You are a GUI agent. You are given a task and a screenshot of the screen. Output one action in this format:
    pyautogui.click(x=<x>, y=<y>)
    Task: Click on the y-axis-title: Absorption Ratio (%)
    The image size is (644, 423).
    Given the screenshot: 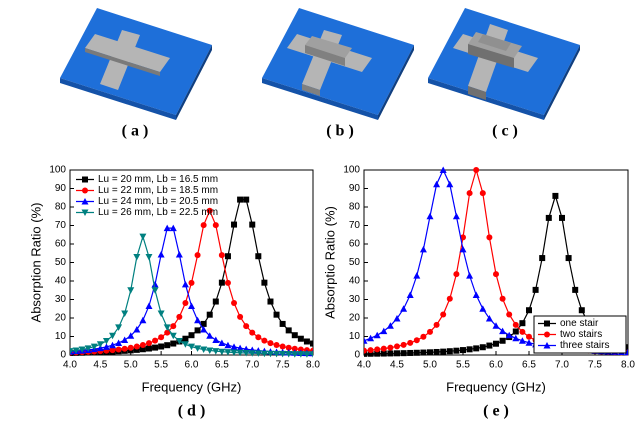 What is the action you would take?
    pyautogui.click(x=35, y=263)
    